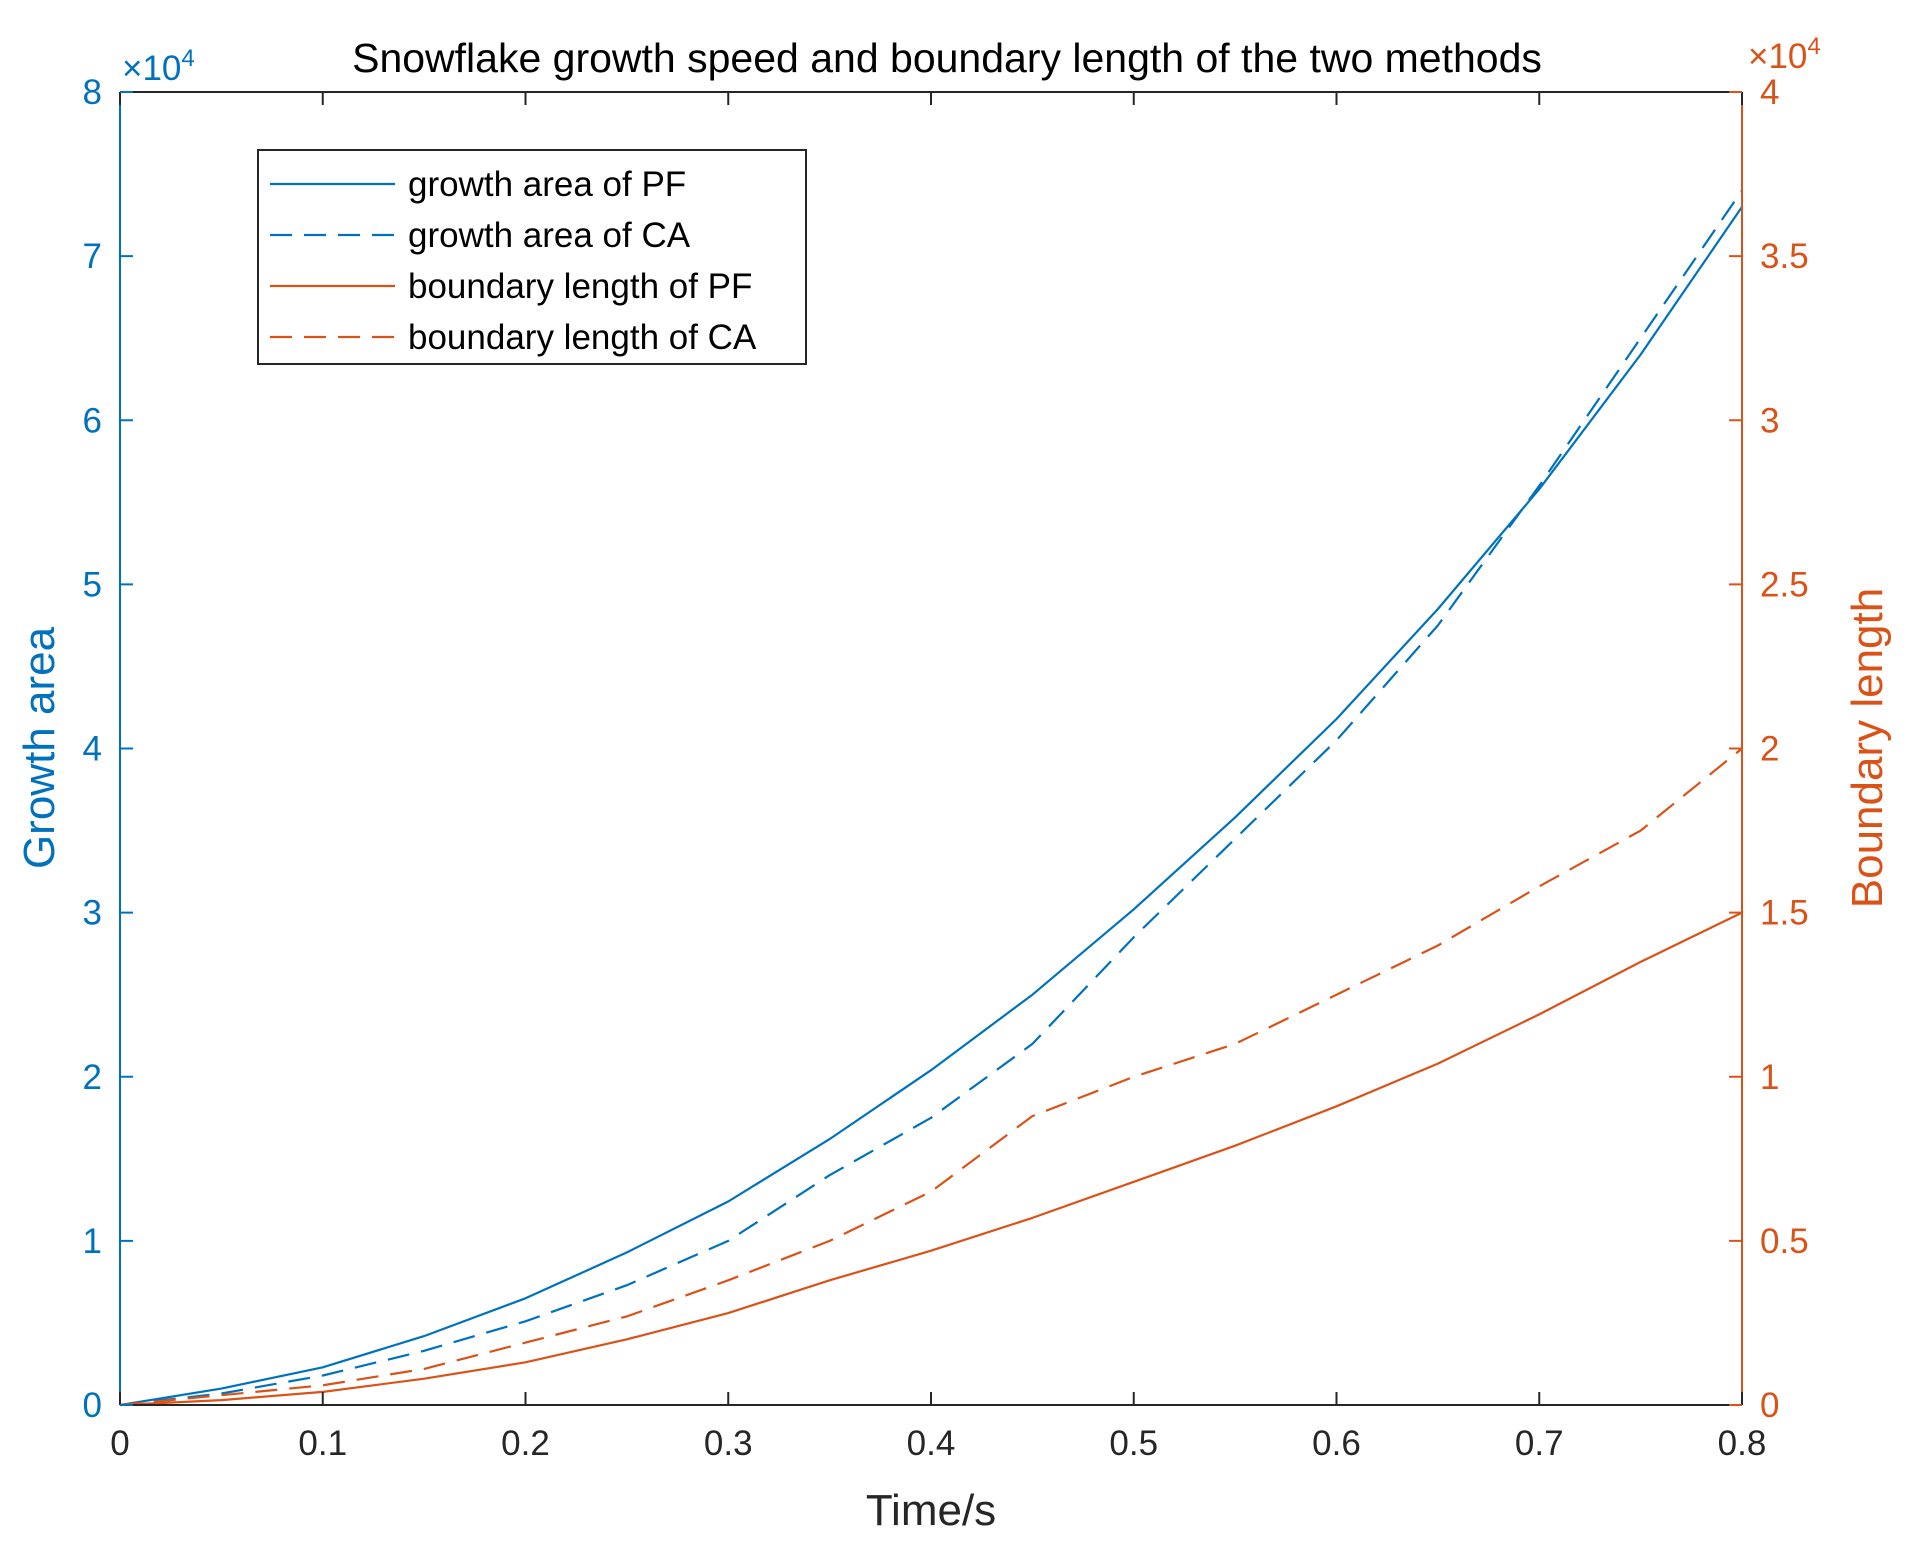 This screenshot has height=1549, width=1907. I want to click on y-right-ticks: 0 0.5 1 1.5 2 2.5 3 3.5 4, so click(1769, 749).